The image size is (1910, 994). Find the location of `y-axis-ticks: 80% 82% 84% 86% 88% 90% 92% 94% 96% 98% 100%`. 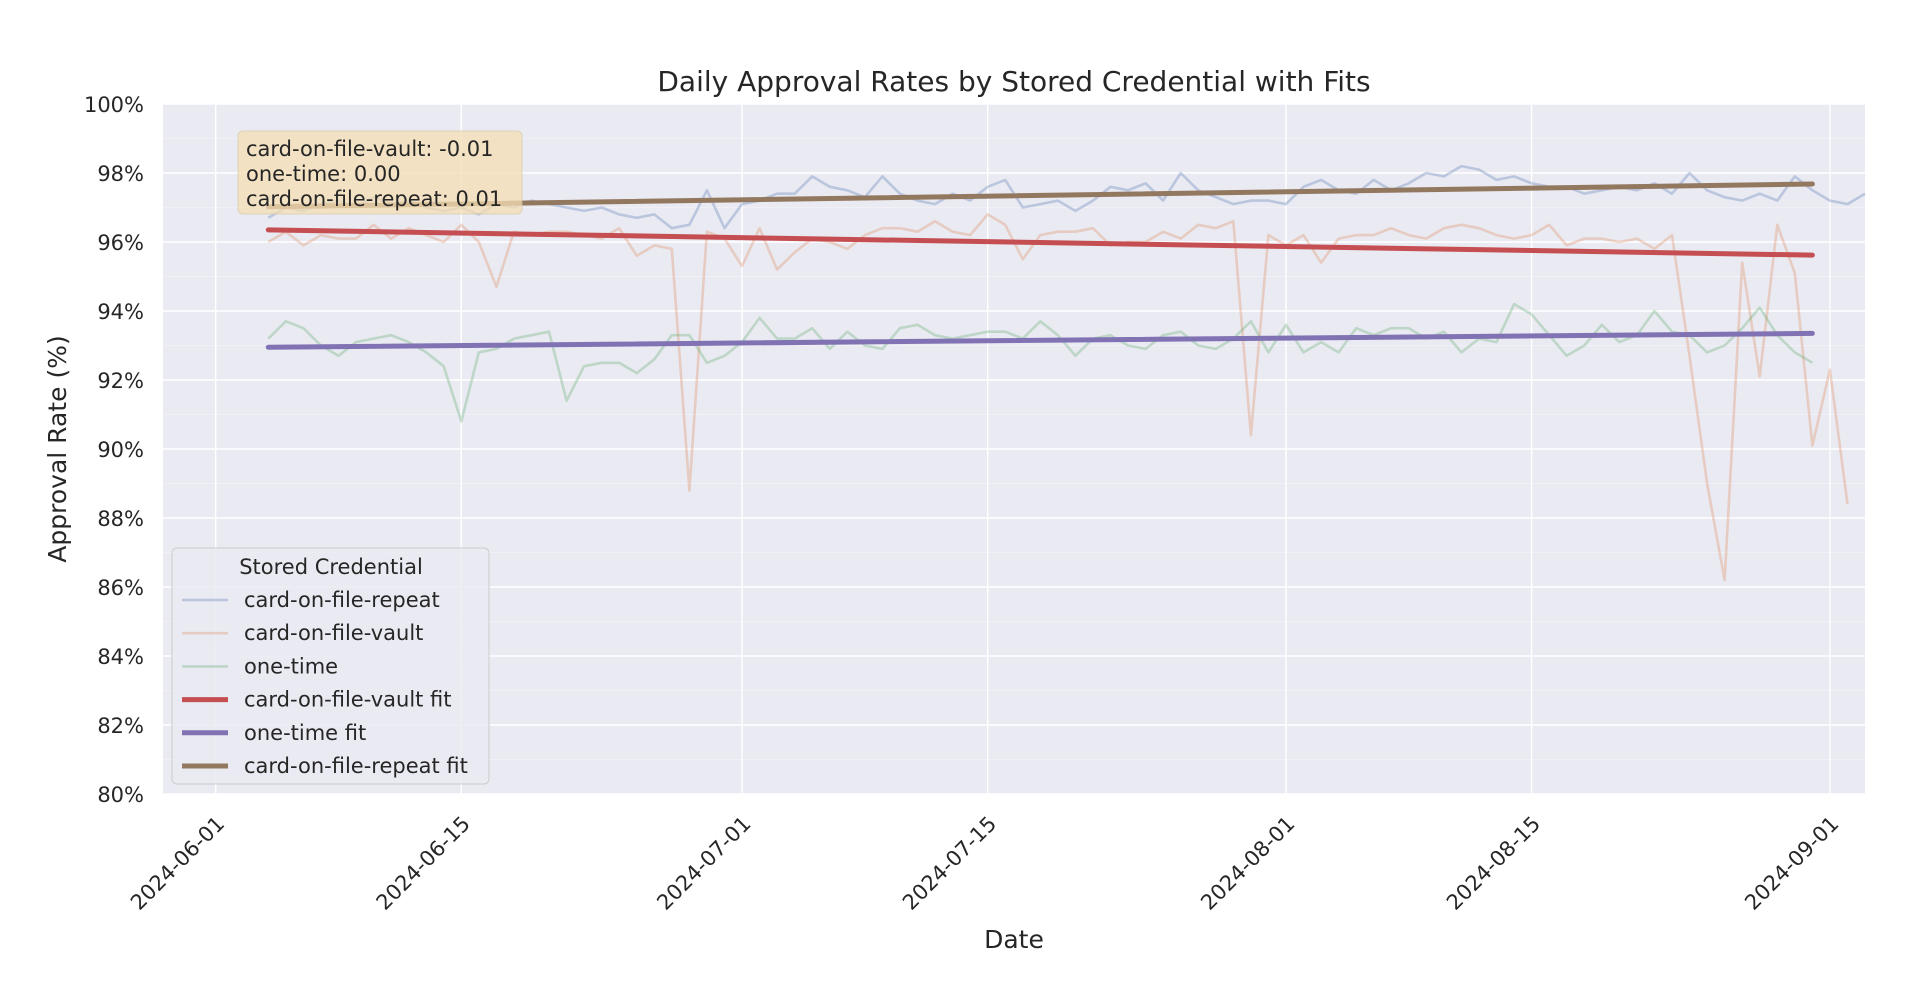

y-axis-ticks: 80% 82% 84% 86% 88% 90% 92% 94% 96% 98% 100% is located at coordinates (114, 450).